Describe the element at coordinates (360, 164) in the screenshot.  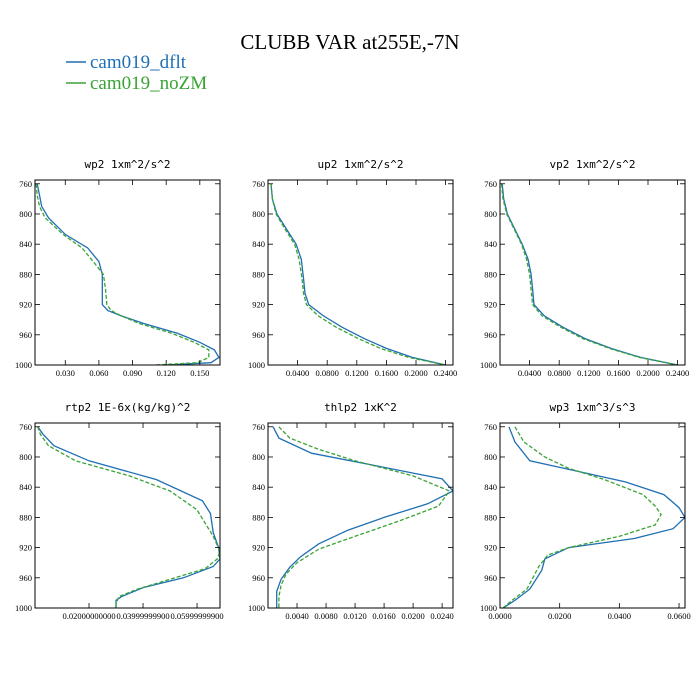
I see `panel-title: up2 1xm^2/s^2` at that location.